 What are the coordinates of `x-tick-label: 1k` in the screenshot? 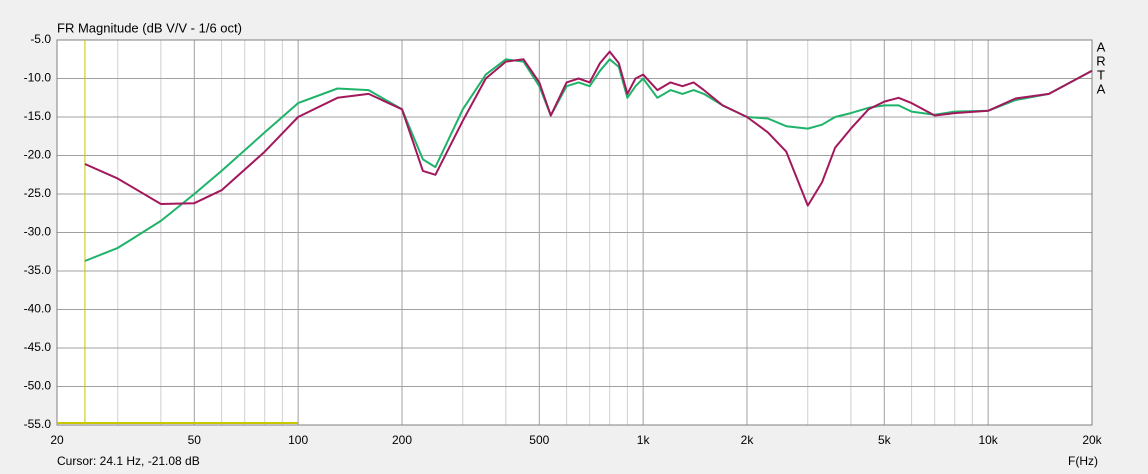 It's located at (644, 440).